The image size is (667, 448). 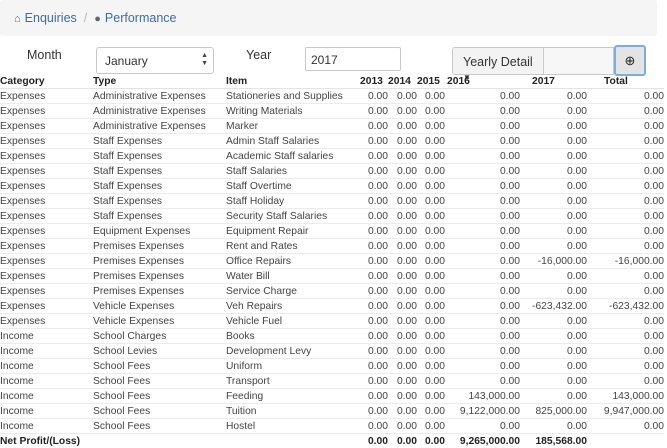 What do you see at coordinates (431, 81) in the screenshot?
I see `col-header-2015: 2015` at bounding box center [431, 81].